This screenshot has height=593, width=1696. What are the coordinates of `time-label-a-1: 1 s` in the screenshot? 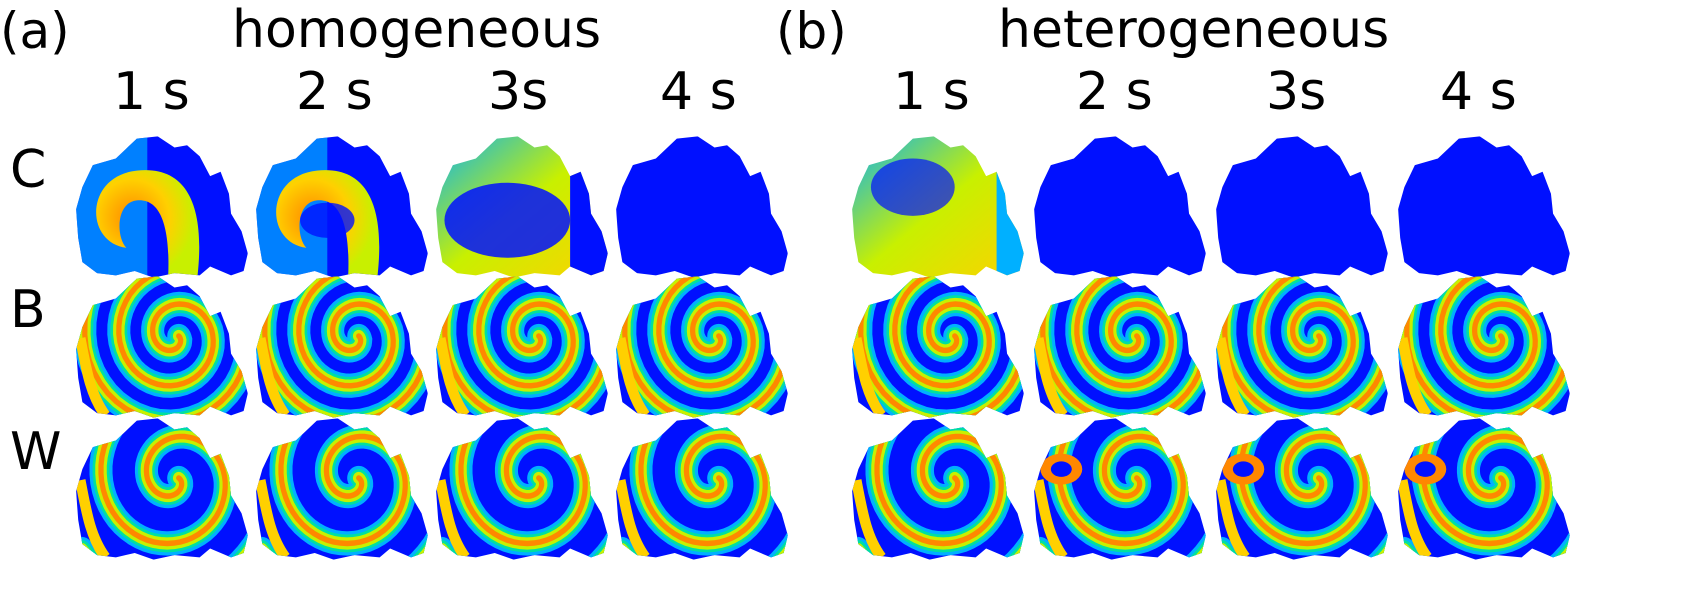 It's located at (151, 92).